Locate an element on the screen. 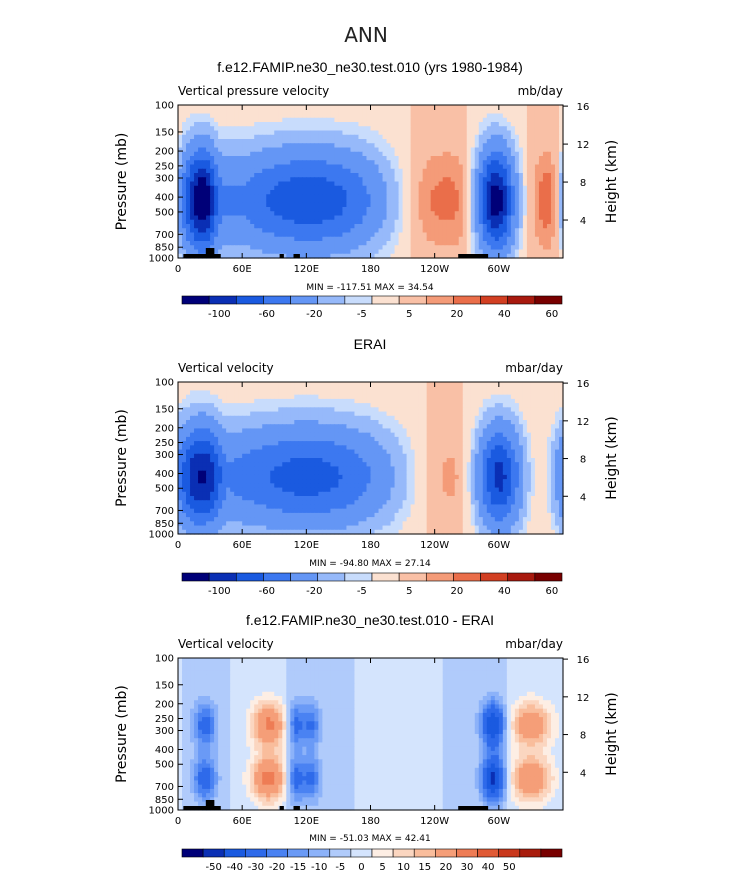  panel-1-units-label: mb/day is located at coordinates (540, 91).